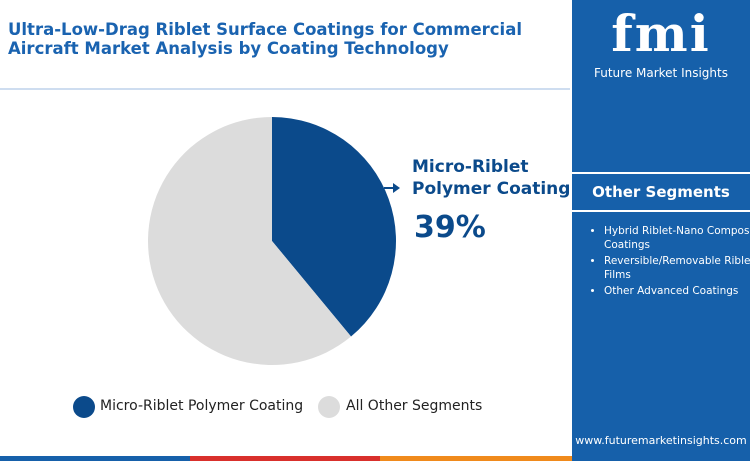  What do you see at coordinates (661, 192) in the screenshot?
I see `sidebar-title: Other Segments` at bounding box center [661, 192].